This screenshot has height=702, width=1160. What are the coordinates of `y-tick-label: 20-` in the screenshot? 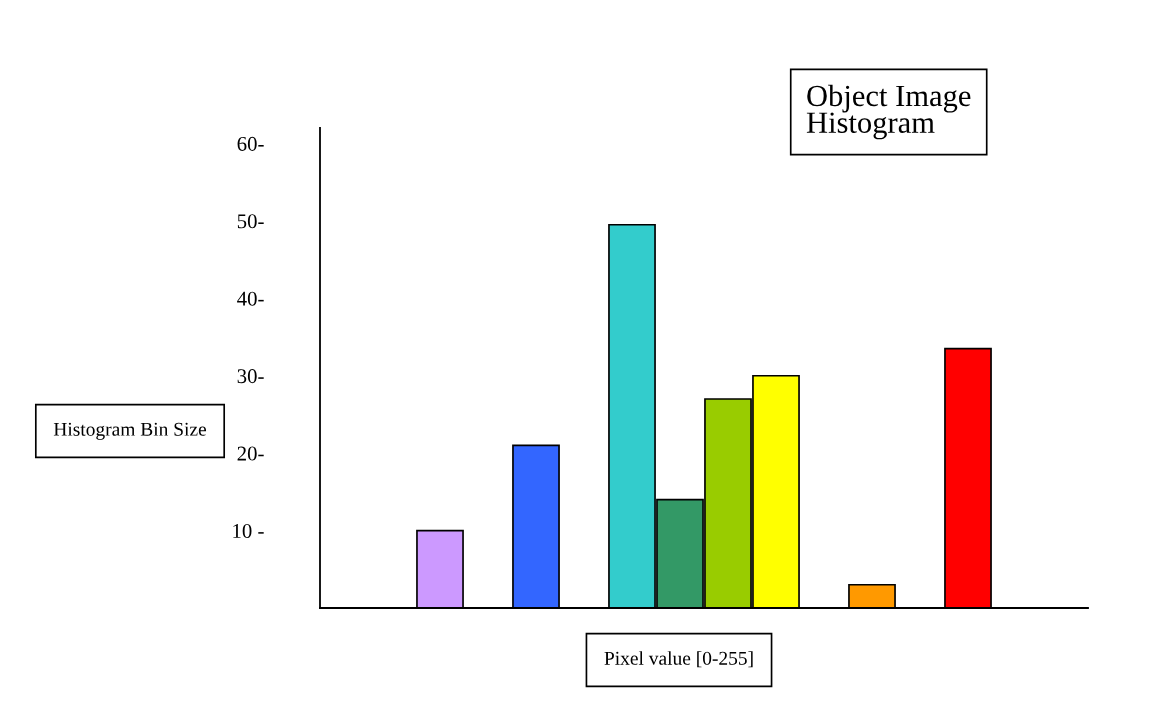 It's located at (250, 453).